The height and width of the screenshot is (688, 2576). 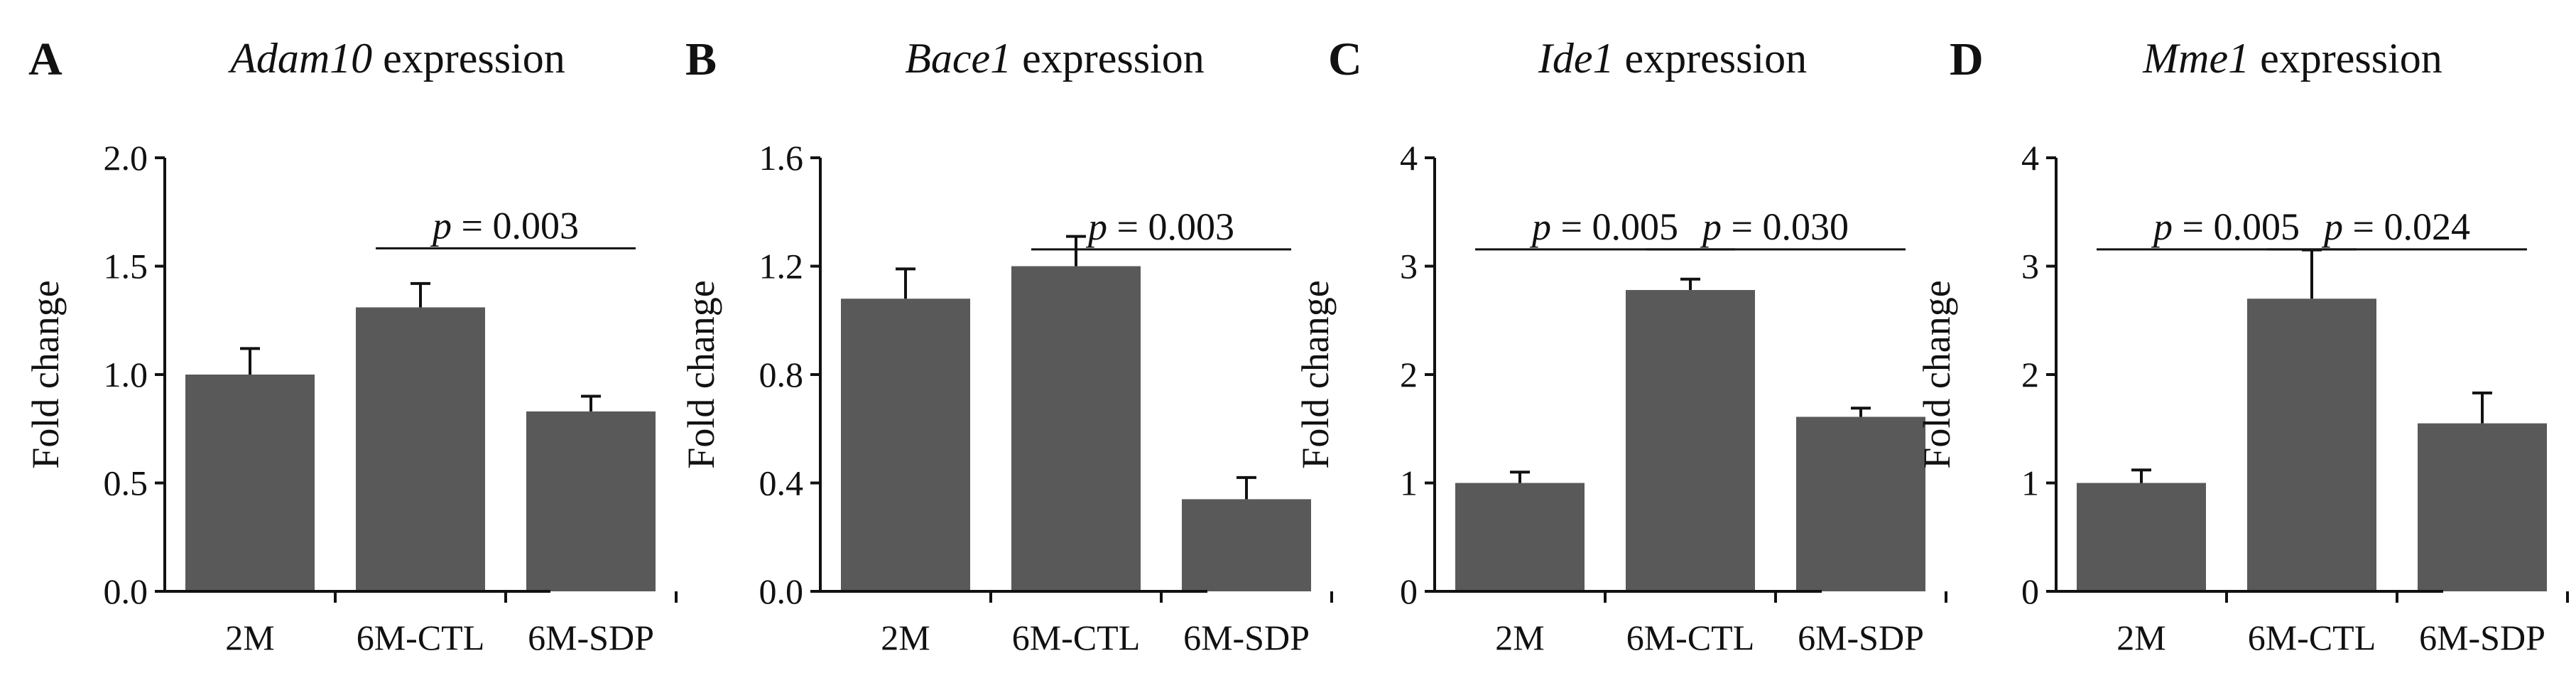 I want to click on chart-title: Adam10 expression, so click(x=396, y=58).